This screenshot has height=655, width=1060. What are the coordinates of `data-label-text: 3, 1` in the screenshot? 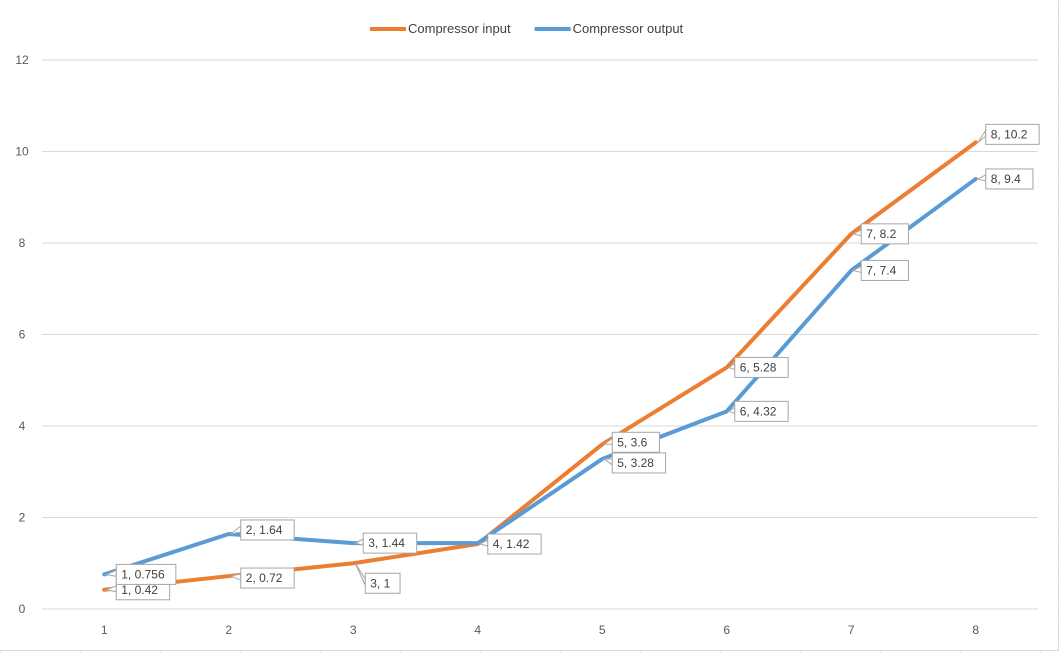 It's located at (380, 583).